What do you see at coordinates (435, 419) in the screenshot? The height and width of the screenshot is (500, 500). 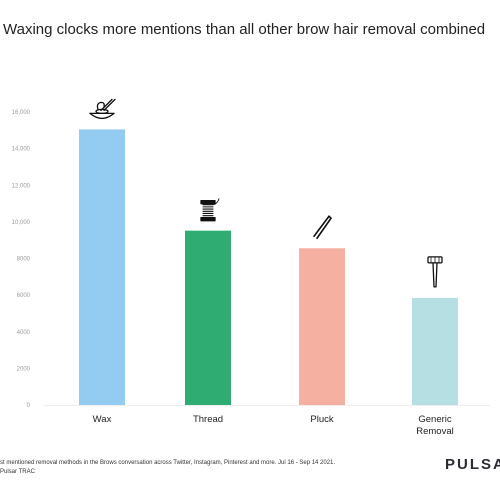 I see `x-tick-label: Generic` at bounding box center [435, 419].